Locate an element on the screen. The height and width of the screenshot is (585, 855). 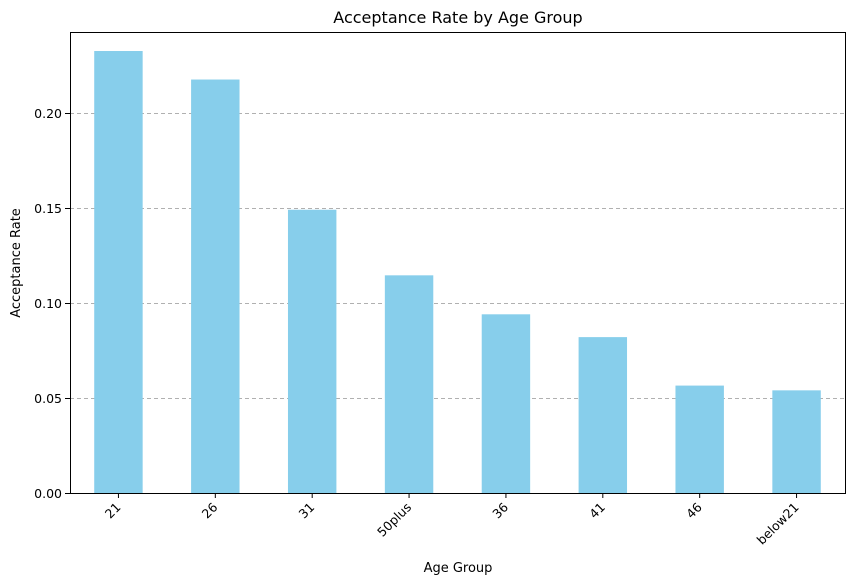
x-axis-label: Age Group is located at coordinates (458, 568).